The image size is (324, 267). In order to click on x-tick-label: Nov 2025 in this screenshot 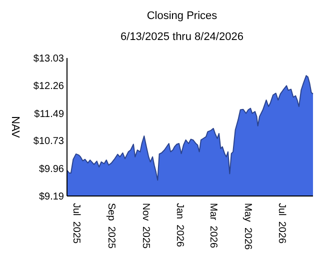, I will do `click(145, 226)`.